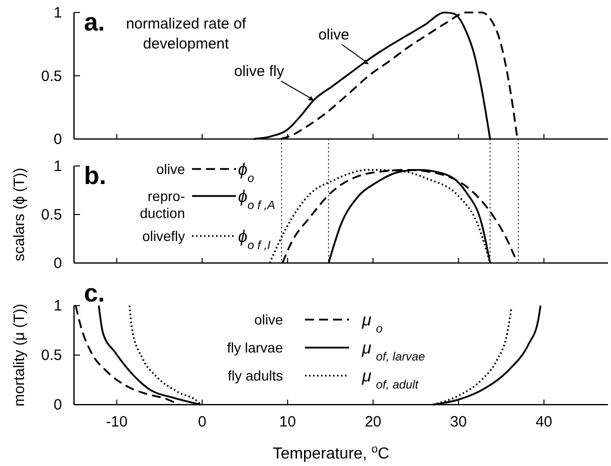 This screenshot has width=611, height=466. Describe the element at coordinates (19, 215) in the screenshot. I see `y-axis-title: scalars (ϕ (T))` at that location.